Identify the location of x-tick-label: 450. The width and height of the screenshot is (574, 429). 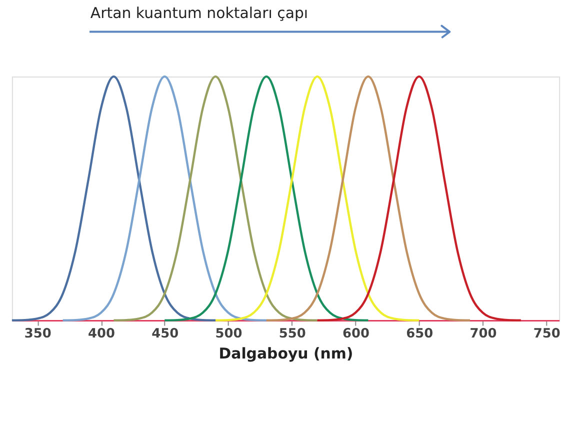
(165, 334).